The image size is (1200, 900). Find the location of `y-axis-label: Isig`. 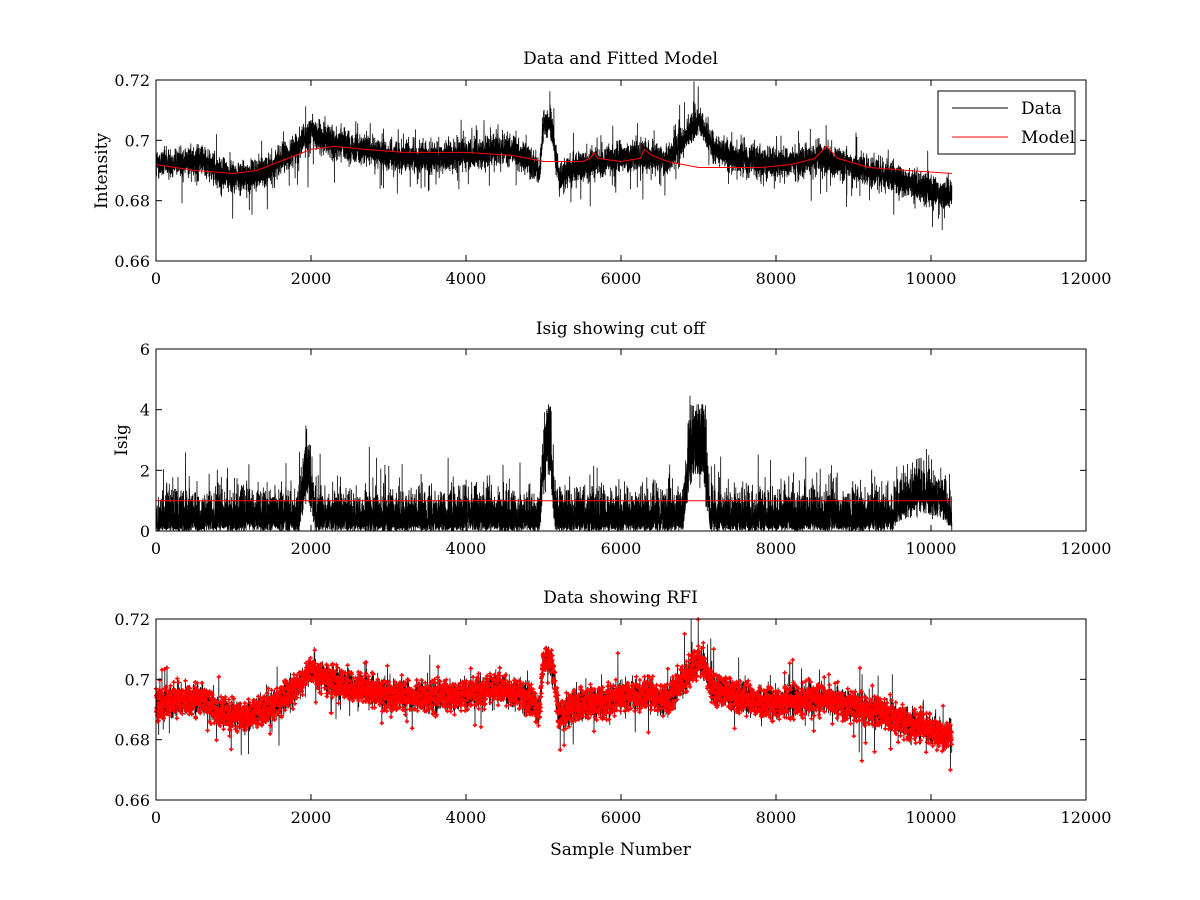

y-axis-label: Isig is located at coordinates (122, 440).